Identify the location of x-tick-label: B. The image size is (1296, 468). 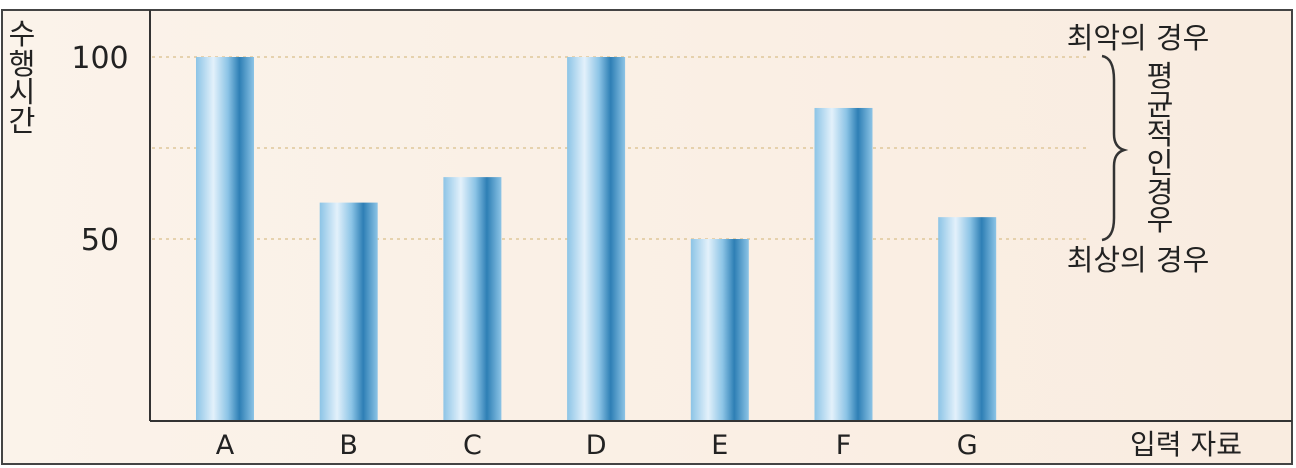
(348, 445).